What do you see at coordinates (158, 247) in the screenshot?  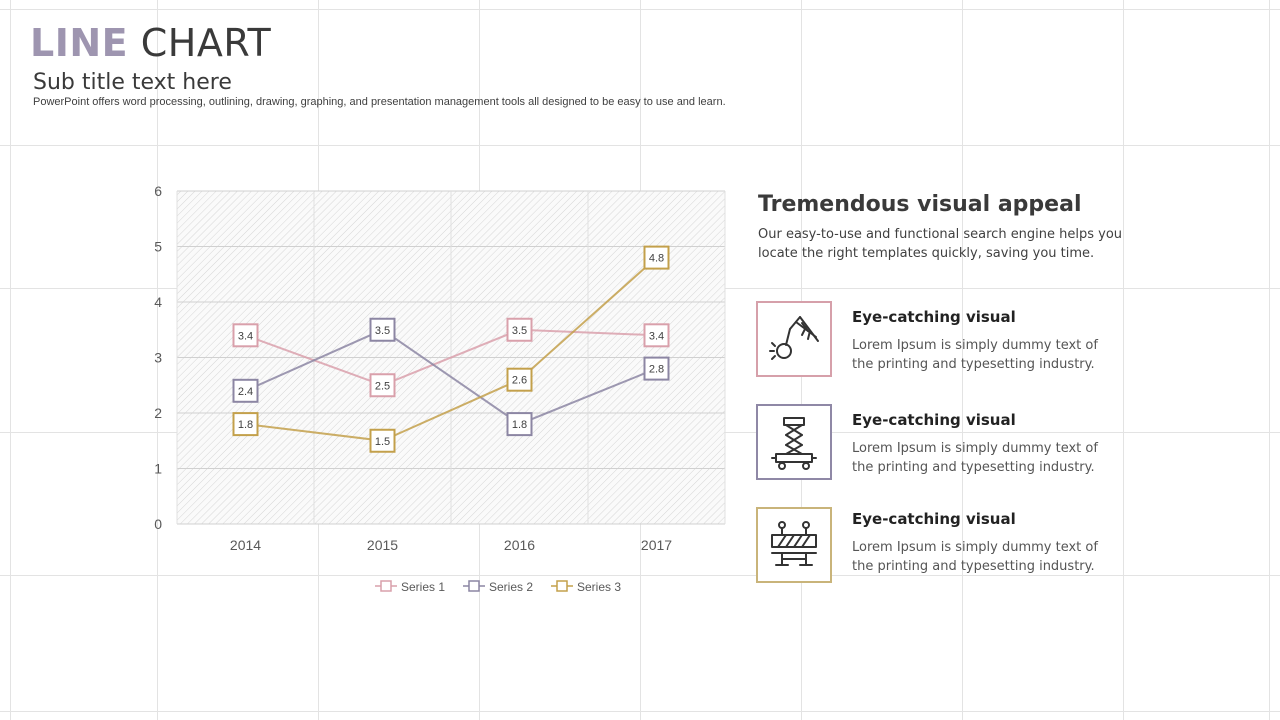 I see `y-tick-label: 5` at bounding box center [158, 247].